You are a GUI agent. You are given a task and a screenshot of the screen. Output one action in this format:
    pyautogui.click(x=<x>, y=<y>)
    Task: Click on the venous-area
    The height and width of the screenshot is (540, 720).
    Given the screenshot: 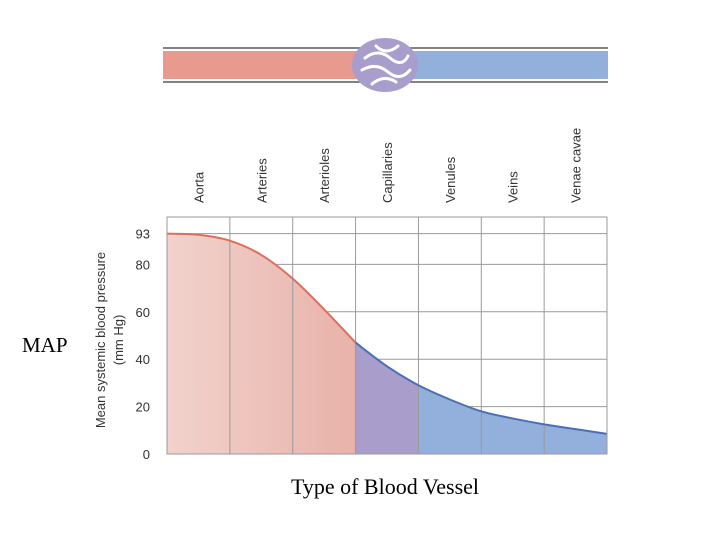 What is the action you would take?
    pyautogui.click(x=512, y=419)
    